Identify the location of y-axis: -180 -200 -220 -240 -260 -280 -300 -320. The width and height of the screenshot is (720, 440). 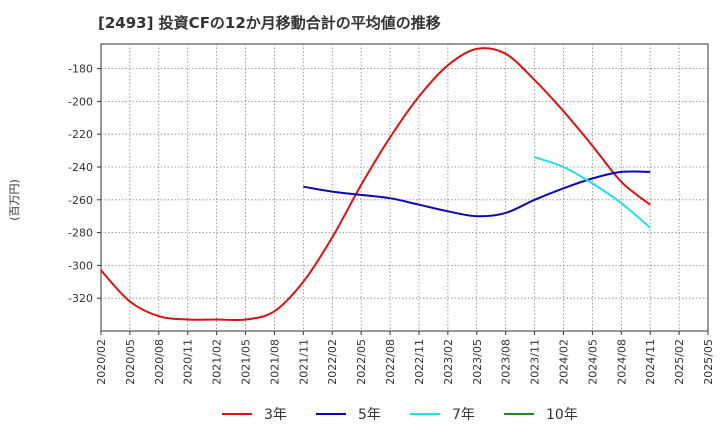
(84, 184).